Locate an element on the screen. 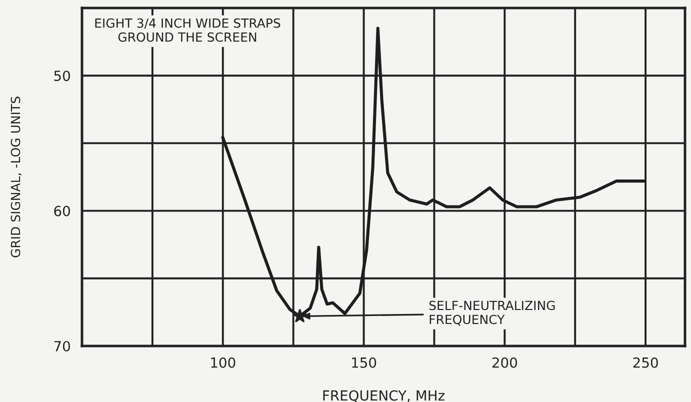 Image resolution: width=691 pixels, height=402 pixels. x-tick-label: 100 is located at coordinates (223, 362).